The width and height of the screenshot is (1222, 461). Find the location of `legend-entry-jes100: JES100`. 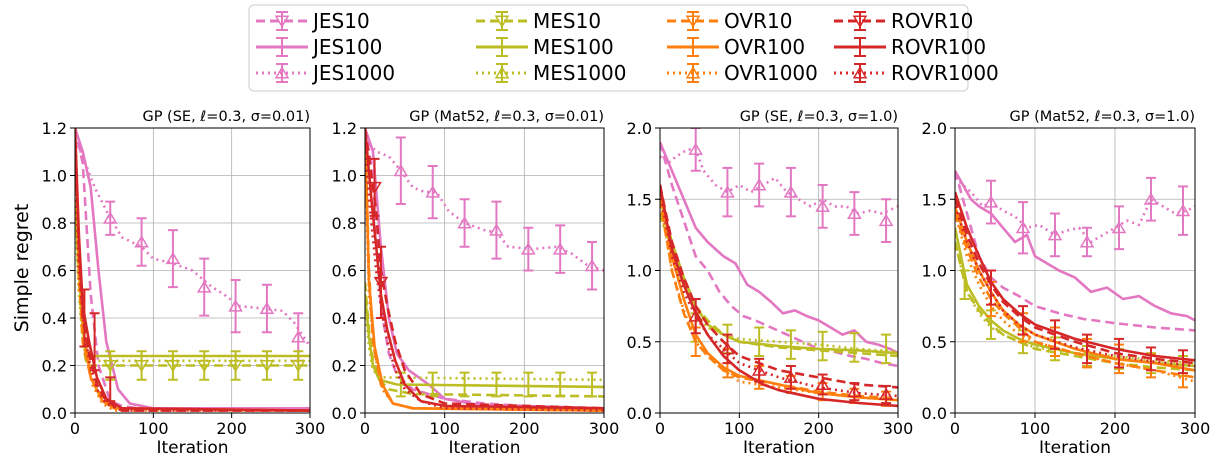

legend-entry-jes100: JES100 is located at coordinates (319, 47).